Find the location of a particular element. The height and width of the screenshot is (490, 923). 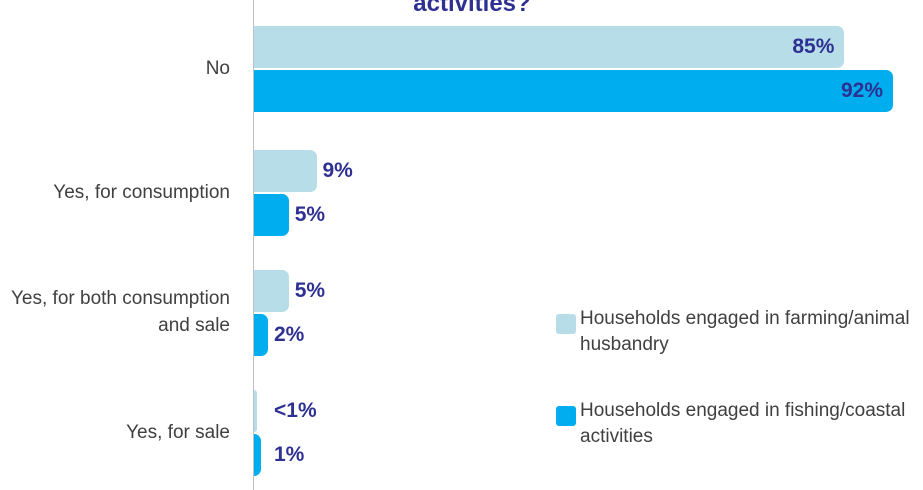

value-label: 2% is located at coordinates (289, 334).